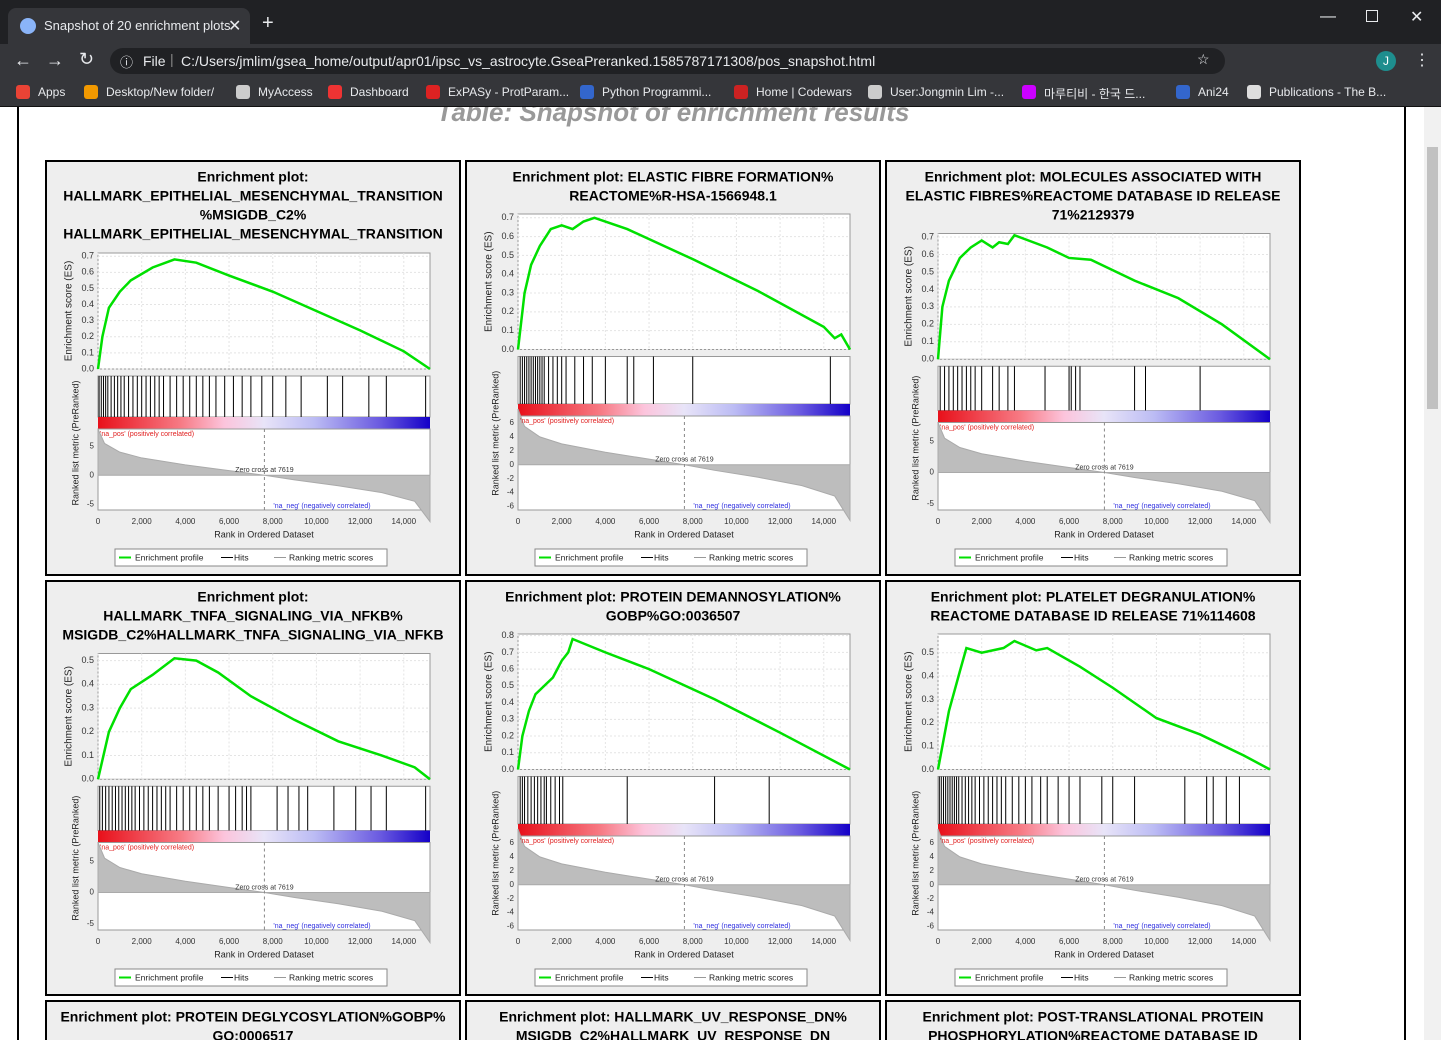  I want to click on metric-tick-label: -2, so click(511, 478).